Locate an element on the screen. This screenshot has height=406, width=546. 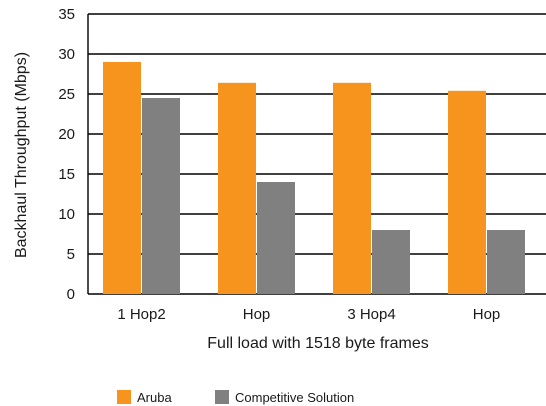
x-axis-ticks: 1 Hop2 Hop 3 Hop4 Hop is located at coordinates (308, 314).